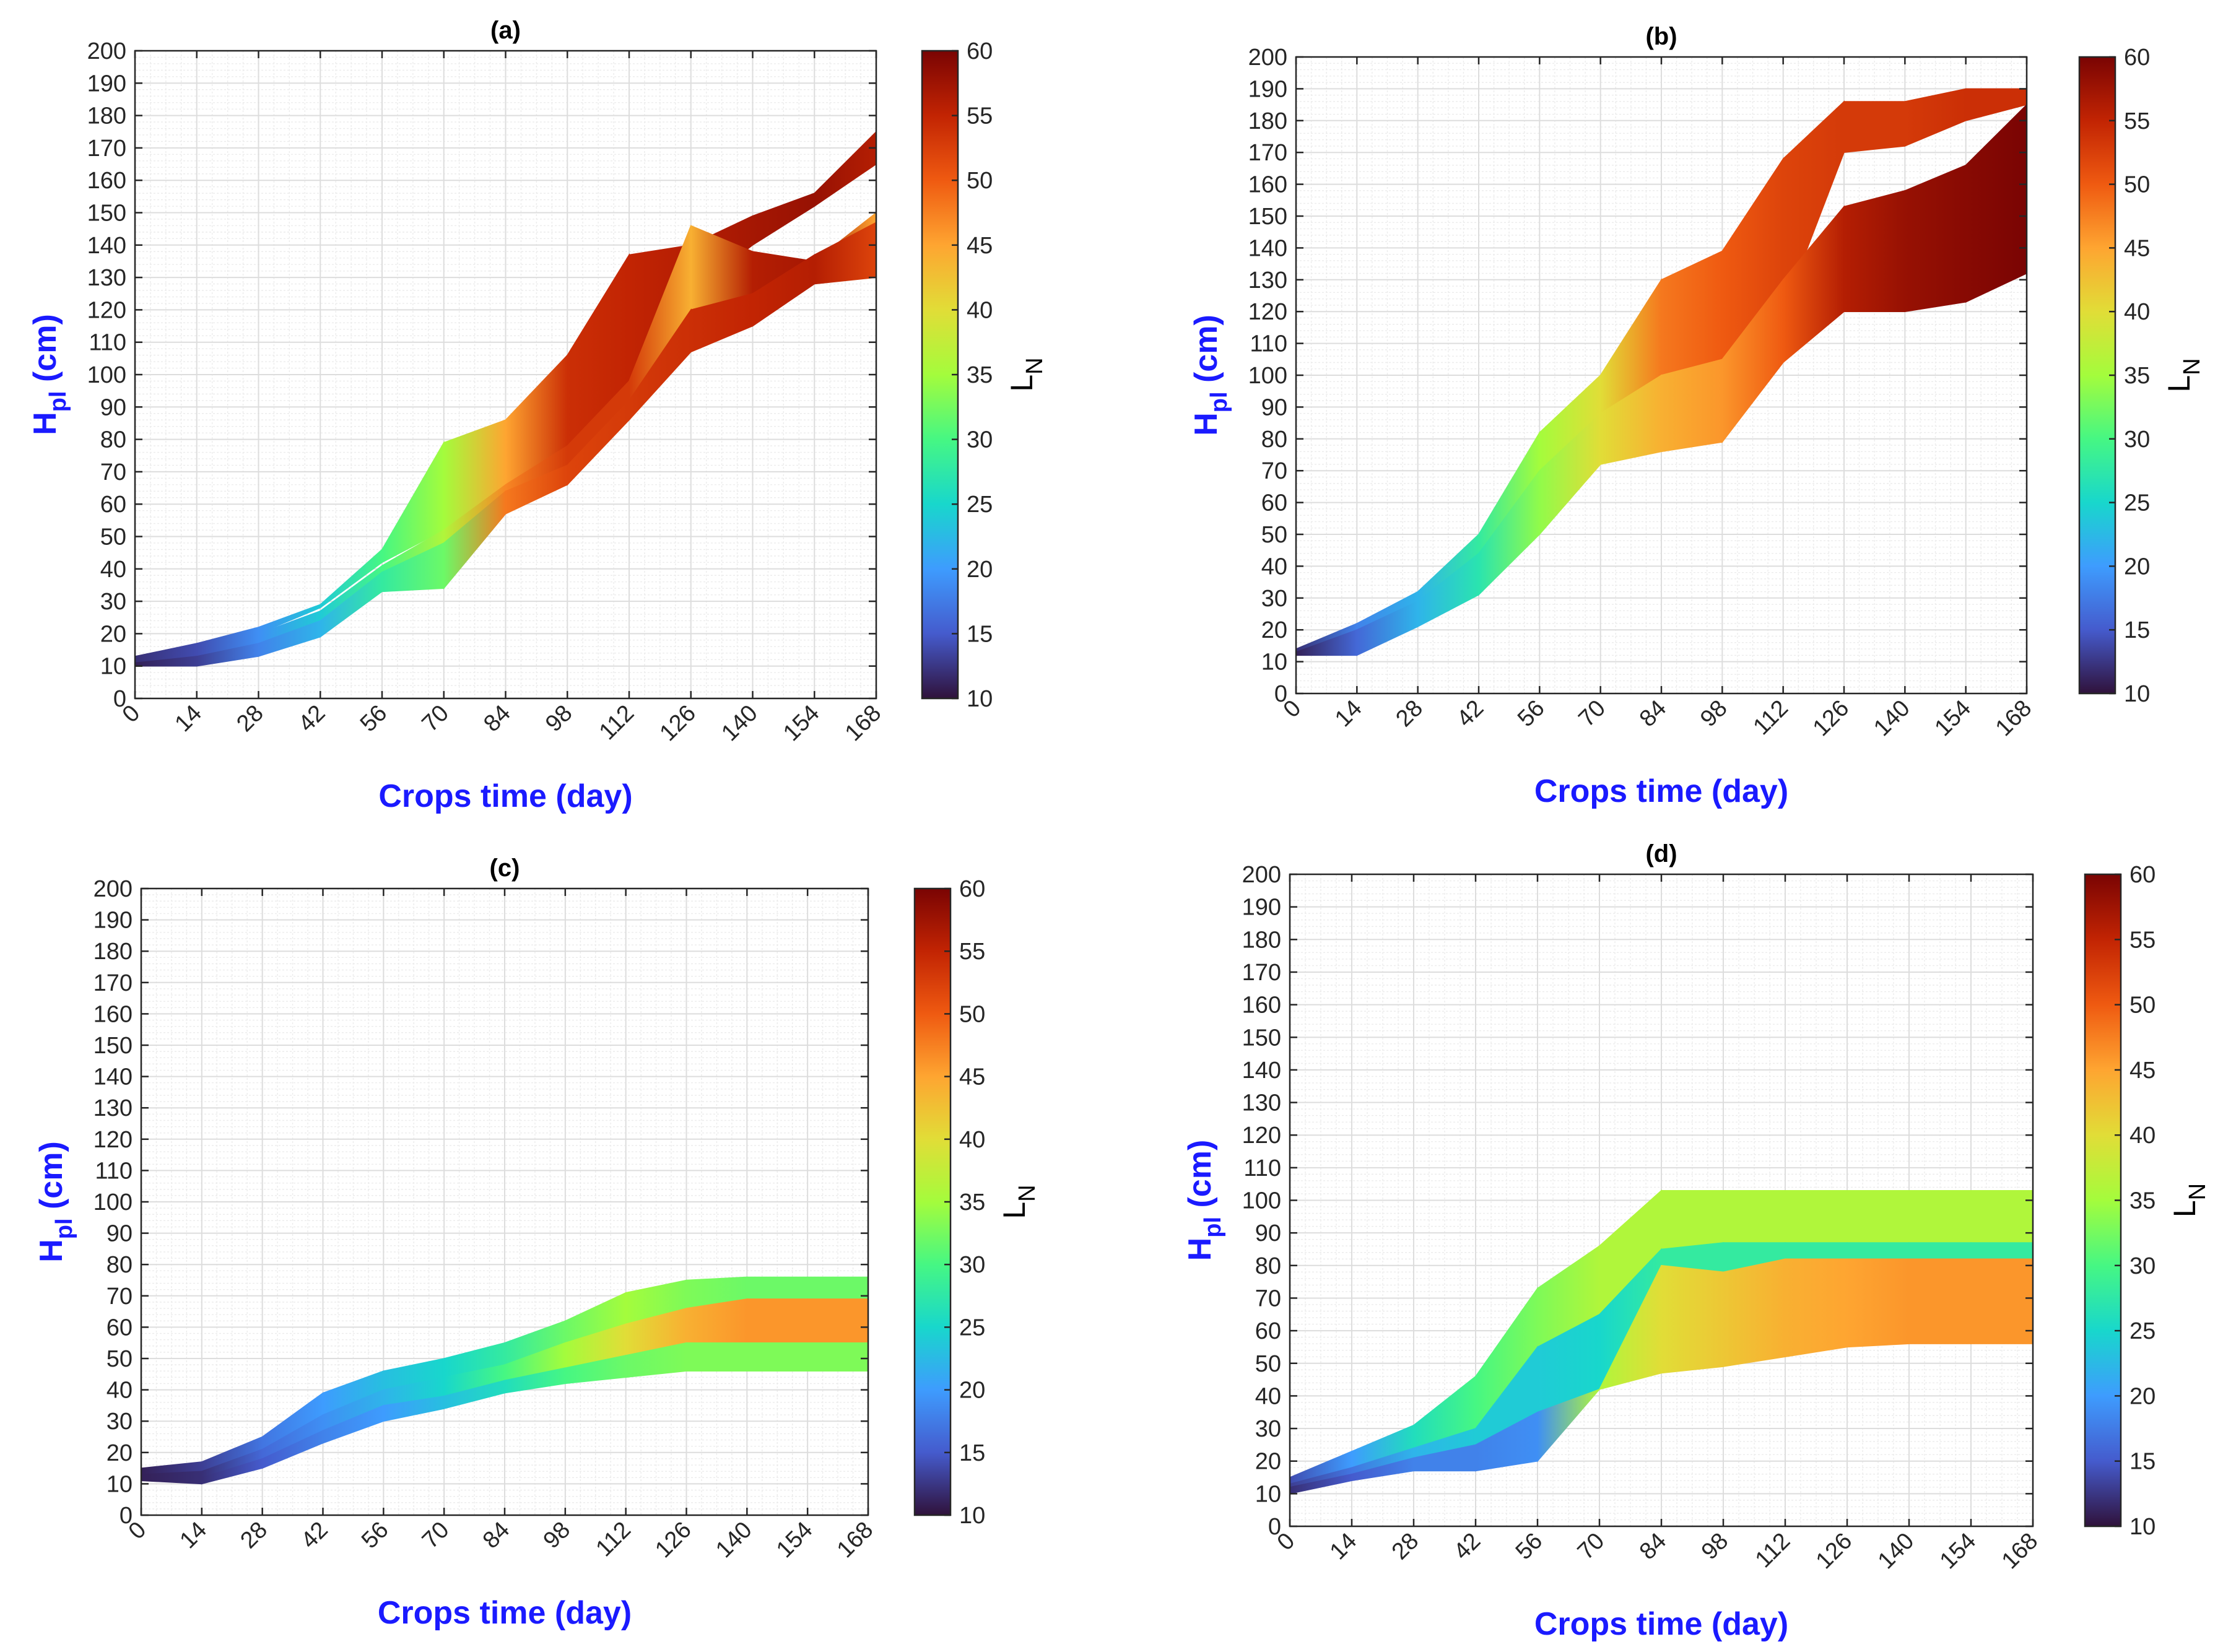 This screenshot has width=2236, height=1652. What do you see at coordinates (1261, 940) in the screenshot?
I see `y-tick-label: 180` at bounding box center [1261, 940].